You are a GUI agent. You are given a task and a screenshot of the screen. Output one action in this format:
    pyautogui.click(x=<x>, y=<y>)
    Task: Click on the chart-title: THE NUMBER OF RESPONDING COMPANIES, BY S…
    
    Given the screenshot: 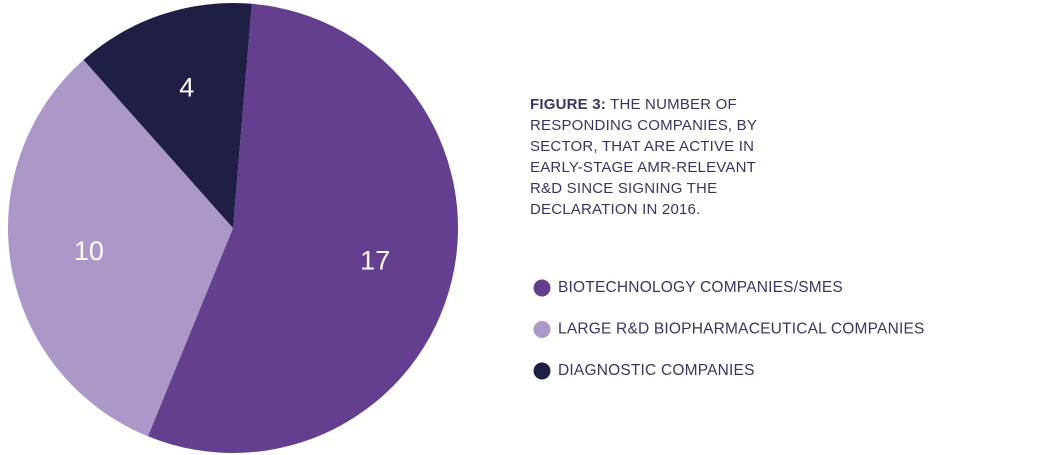 What is the action you would take?
    pyautogui.click(x=643, y=157)
    